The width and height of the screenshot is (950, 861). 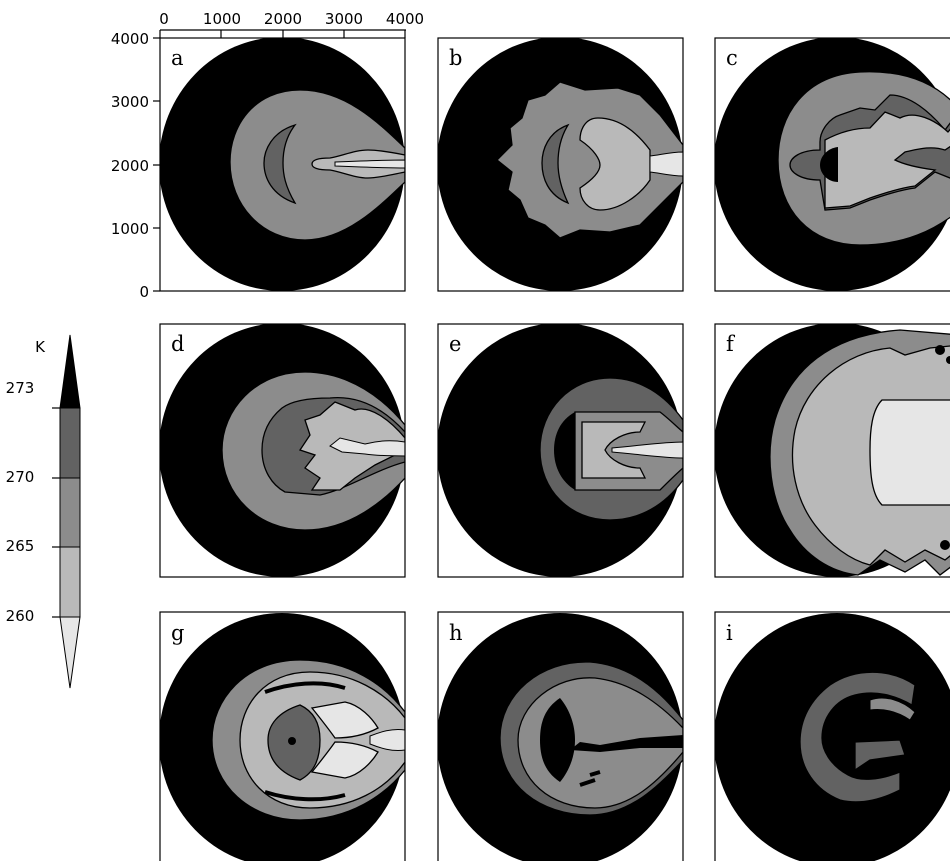 I want to click on colorbar-top-triangle, so click(x=70, y=371).